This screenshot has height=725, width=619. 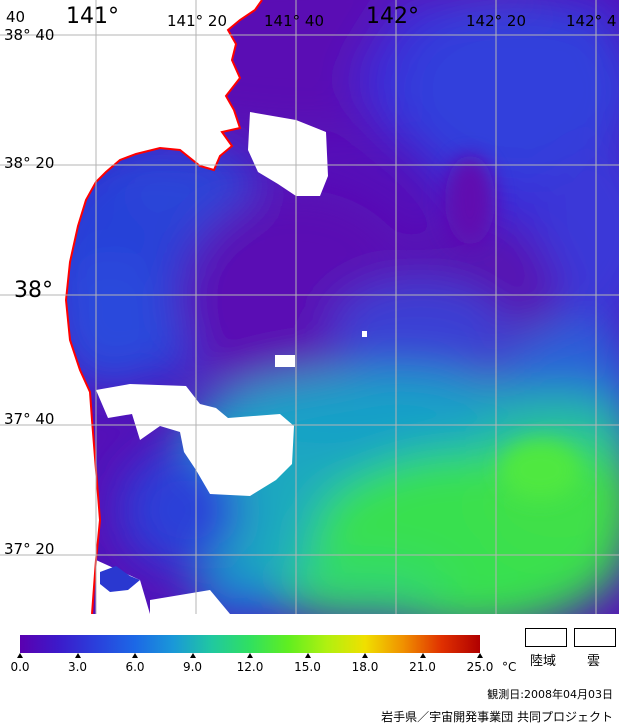 What do you see at coordinates (250, 644) in the screenshot?
I see `temperature-colorbar` at bounding box center [250, 644].